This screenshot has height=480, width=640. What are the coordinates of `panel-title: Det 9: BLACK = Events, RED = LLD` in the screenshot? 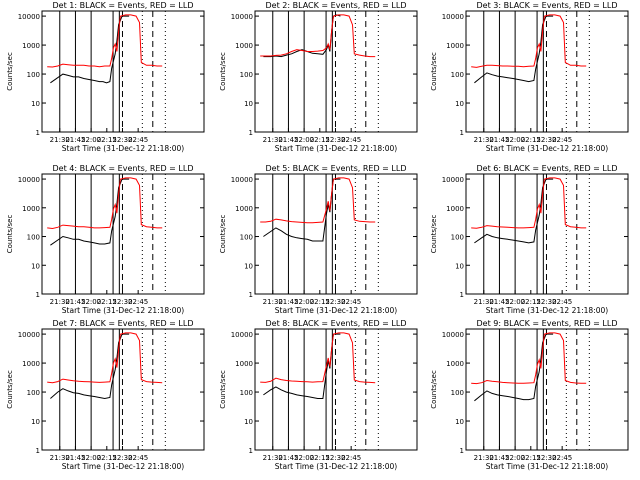 It's located at (547, 323).